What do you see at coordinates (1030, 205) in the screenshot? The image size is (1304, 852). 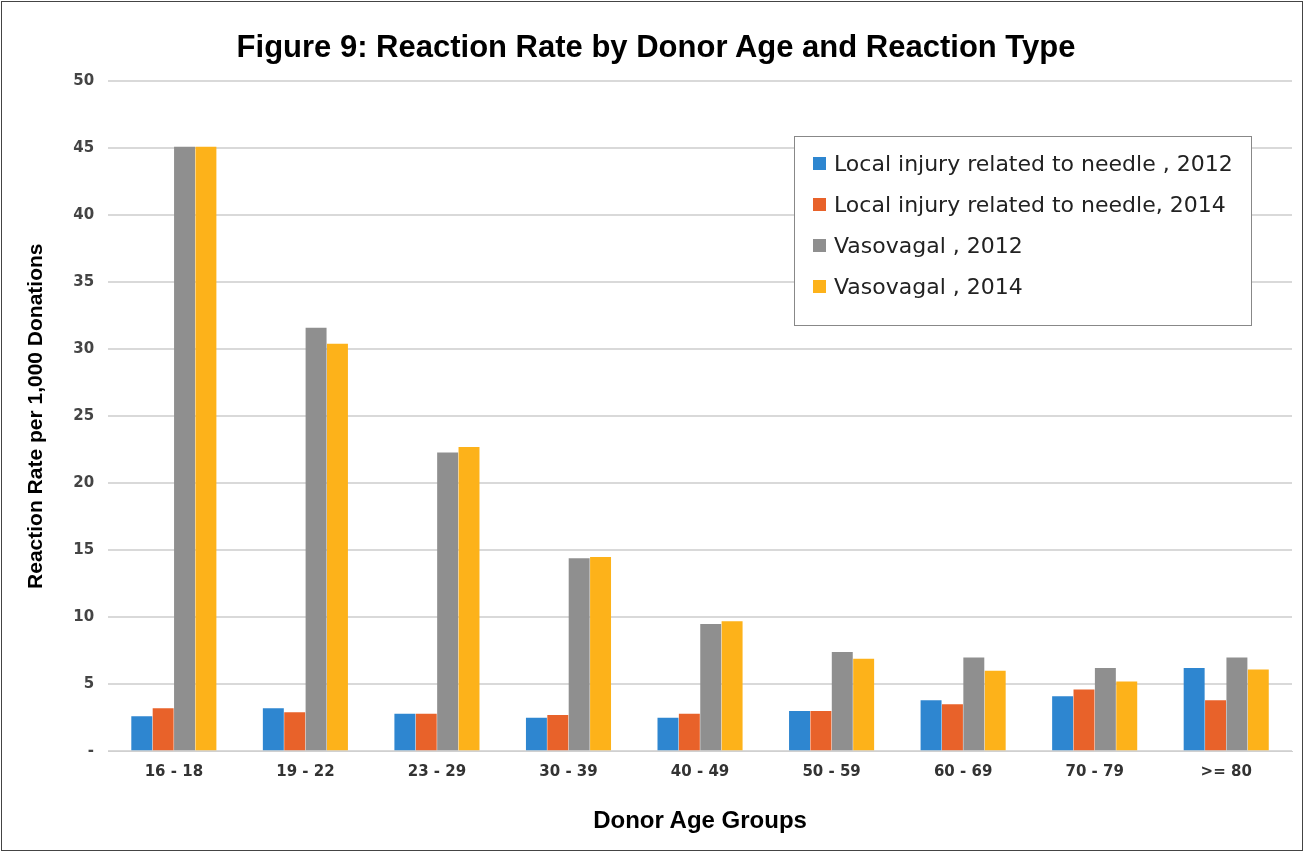 I see `legend-label: Local injury related to needle, 2014` at bounding box center [1030, 205].